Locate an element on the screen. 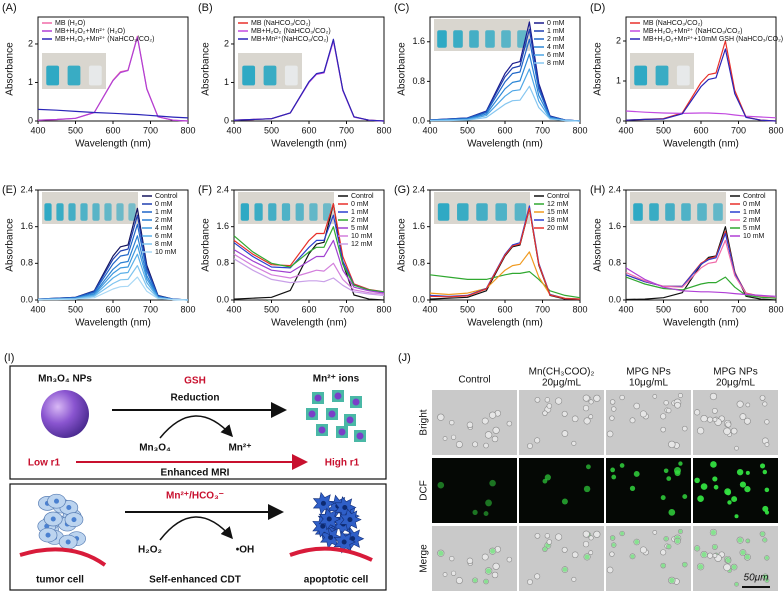  micrograph is located at coordinates (561, 490).